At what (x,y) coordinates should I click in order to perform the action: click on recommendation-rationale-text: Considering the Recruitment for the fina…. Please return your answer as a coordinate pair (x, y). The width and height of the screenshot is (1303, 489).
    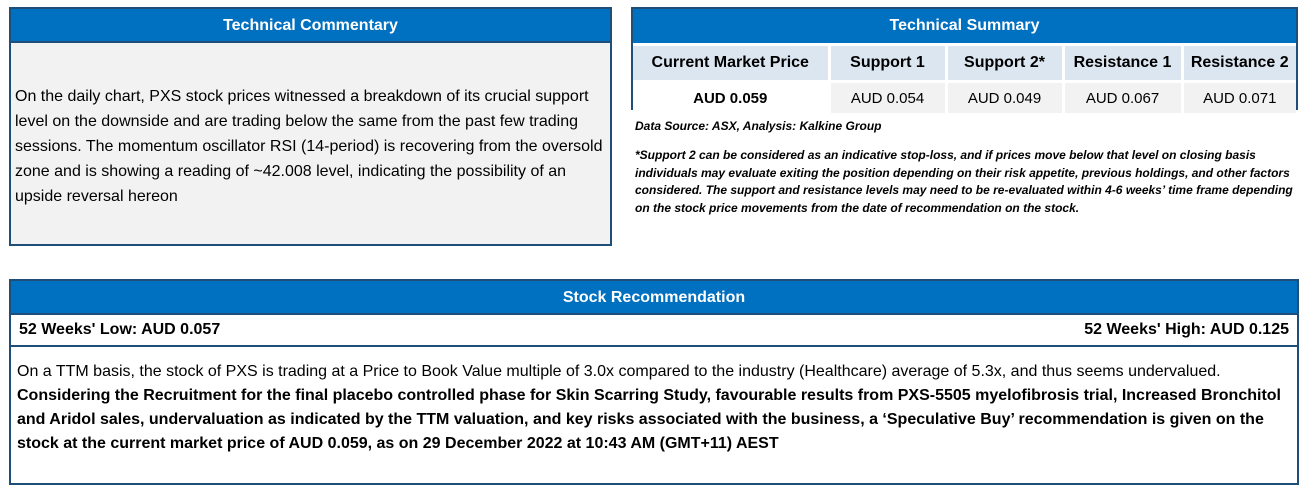
    Looking at the image, I should click on (649, 419).